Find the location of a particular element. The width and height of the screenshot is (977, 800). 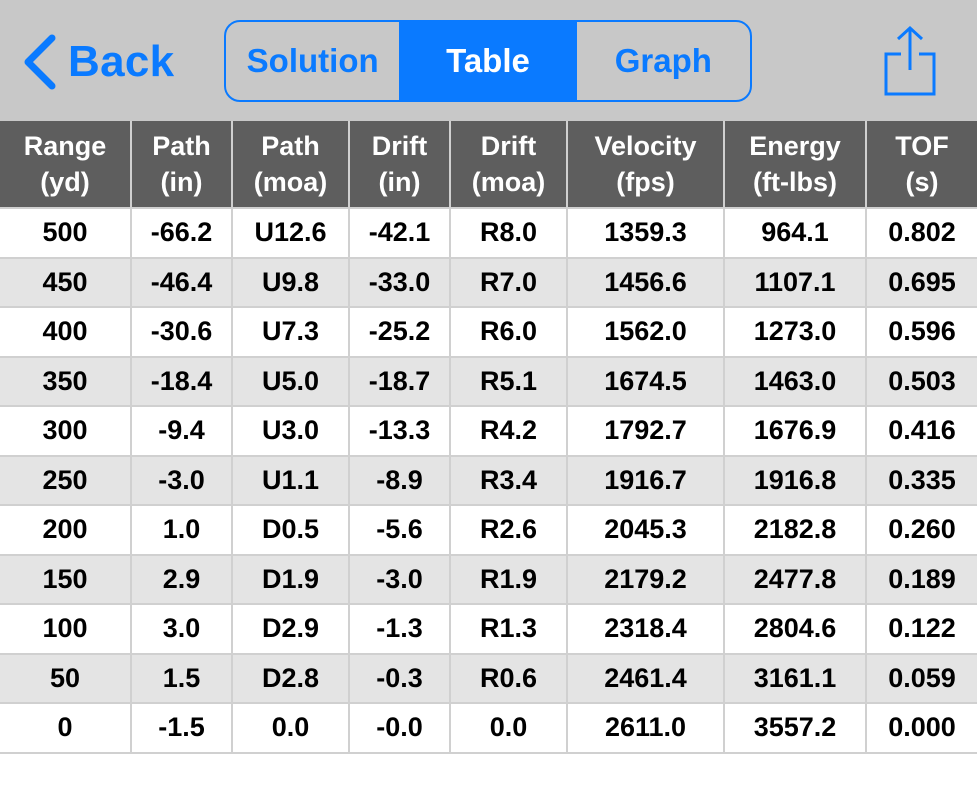

cell-tof: 0.596 is located at coordinates (921, 332).